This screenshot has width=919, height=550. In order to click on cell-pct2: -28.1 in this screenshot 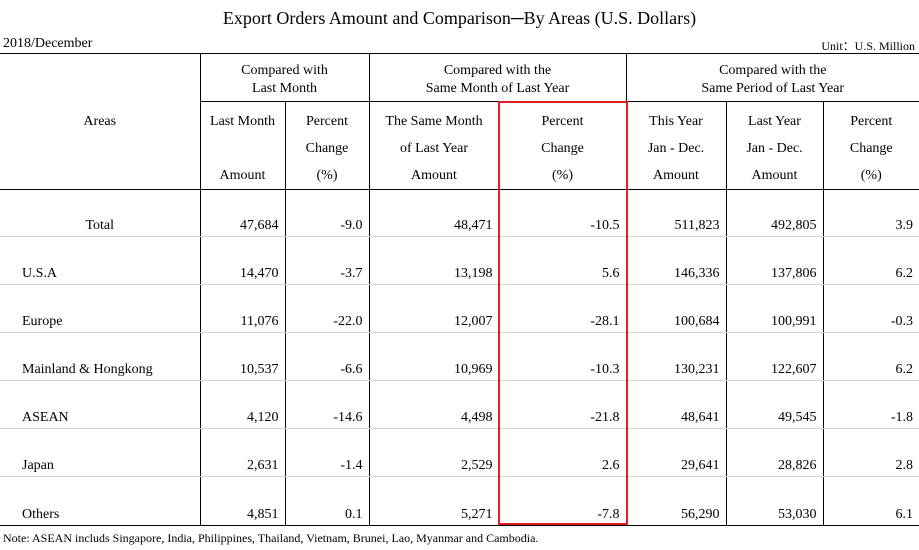, I will do `click(563, 308)`.